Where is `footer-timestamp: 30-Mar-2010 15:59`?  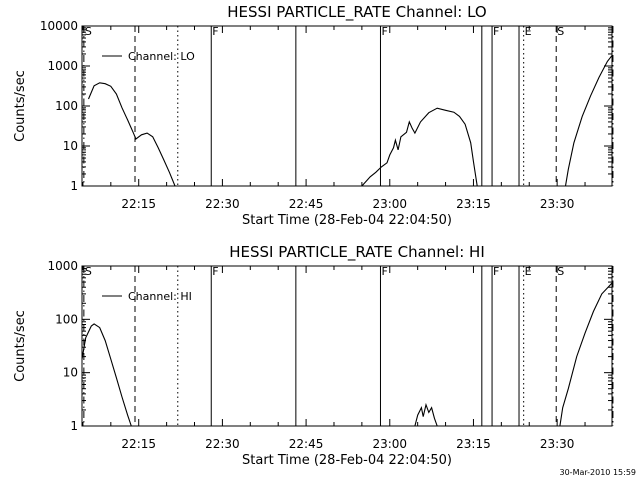
footer-timestamp: 30-Mar-2010 15:59 is located at coordinates (598, 472).